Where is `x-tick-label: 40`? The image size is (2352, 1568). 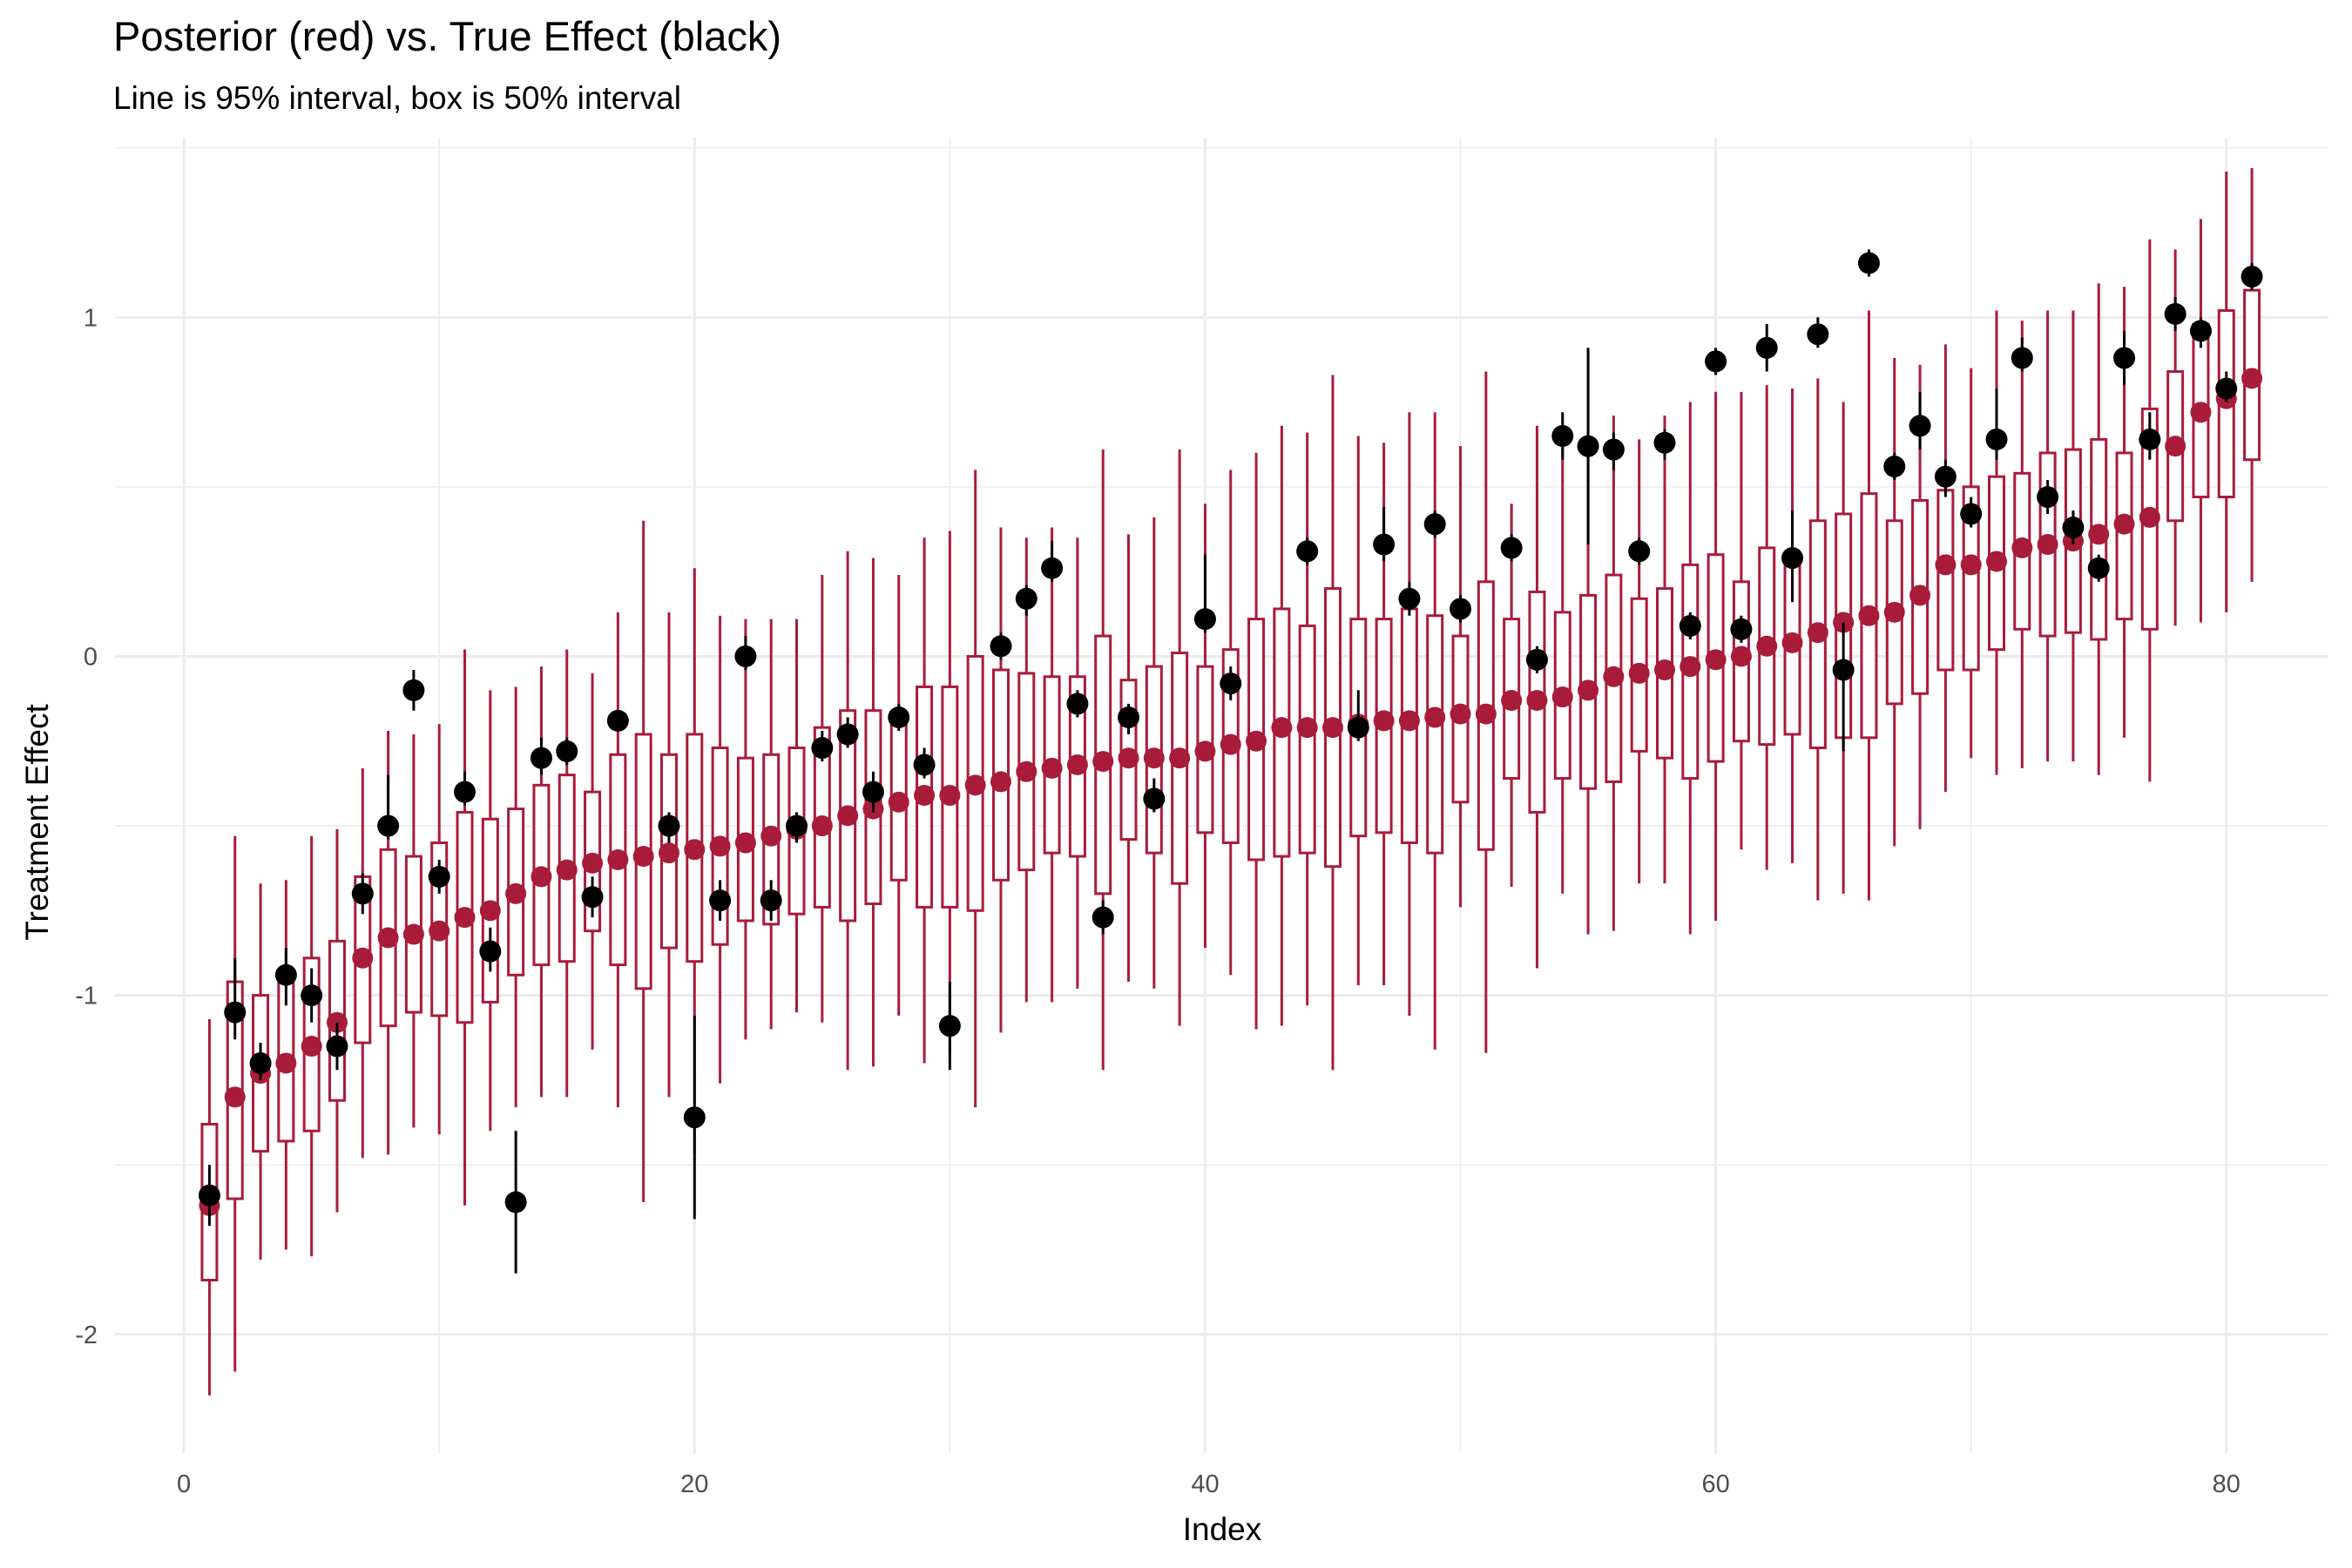 x-tick-label: 40 is located at coordinates (1205, 1484).